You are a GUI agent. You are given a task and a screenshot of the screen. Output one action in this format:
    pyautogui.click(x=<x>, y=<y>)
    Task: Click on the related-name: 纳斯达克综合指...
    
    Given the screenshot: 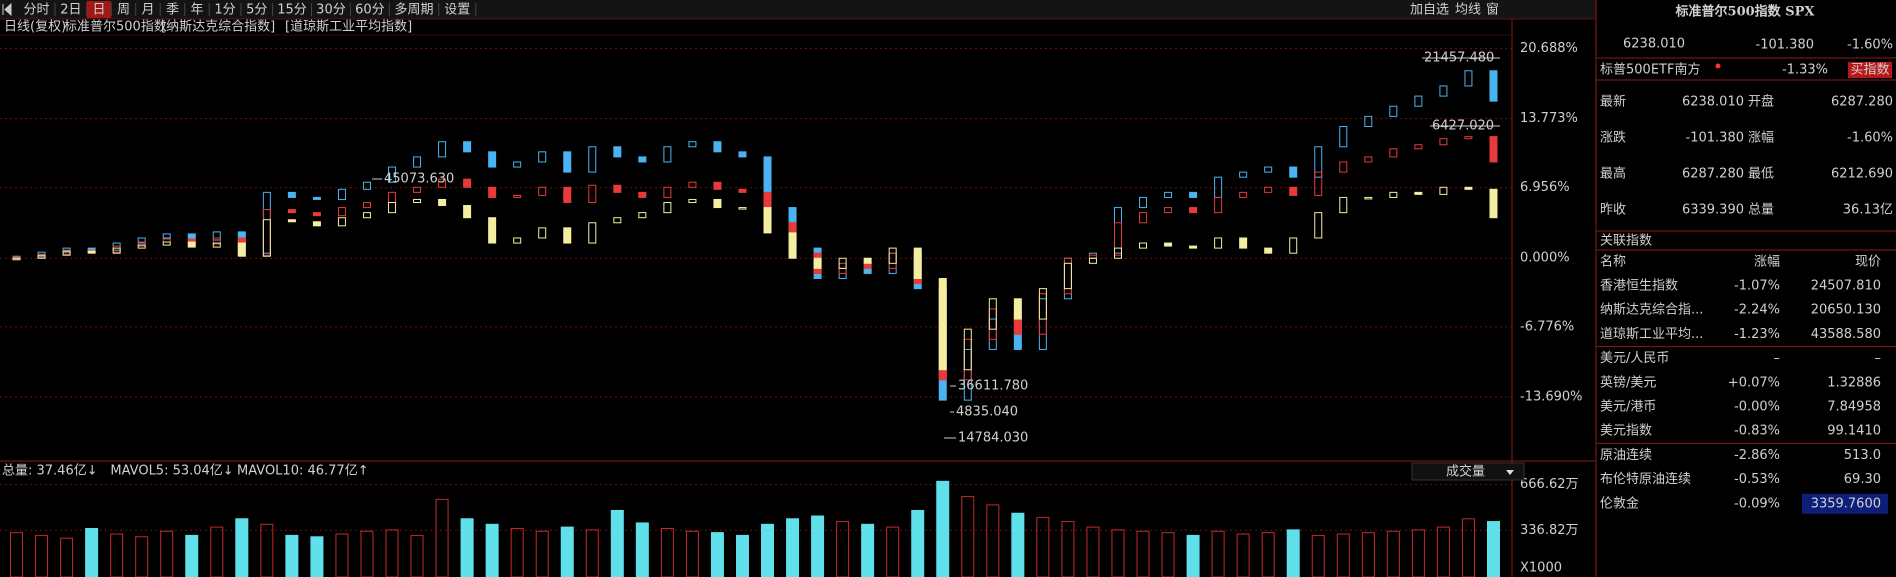 What is the action you would take?
    pyautogui.click(x=1651, y=310)
    